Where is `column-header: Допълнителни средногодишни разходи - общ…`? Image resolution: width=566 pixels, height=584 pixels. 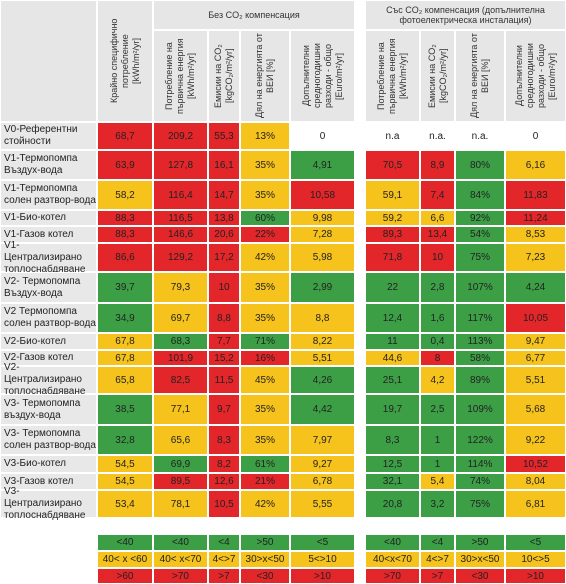 column-header: Допълнителни средногодишни разходи - общ… is located at coordinates (535, 76).